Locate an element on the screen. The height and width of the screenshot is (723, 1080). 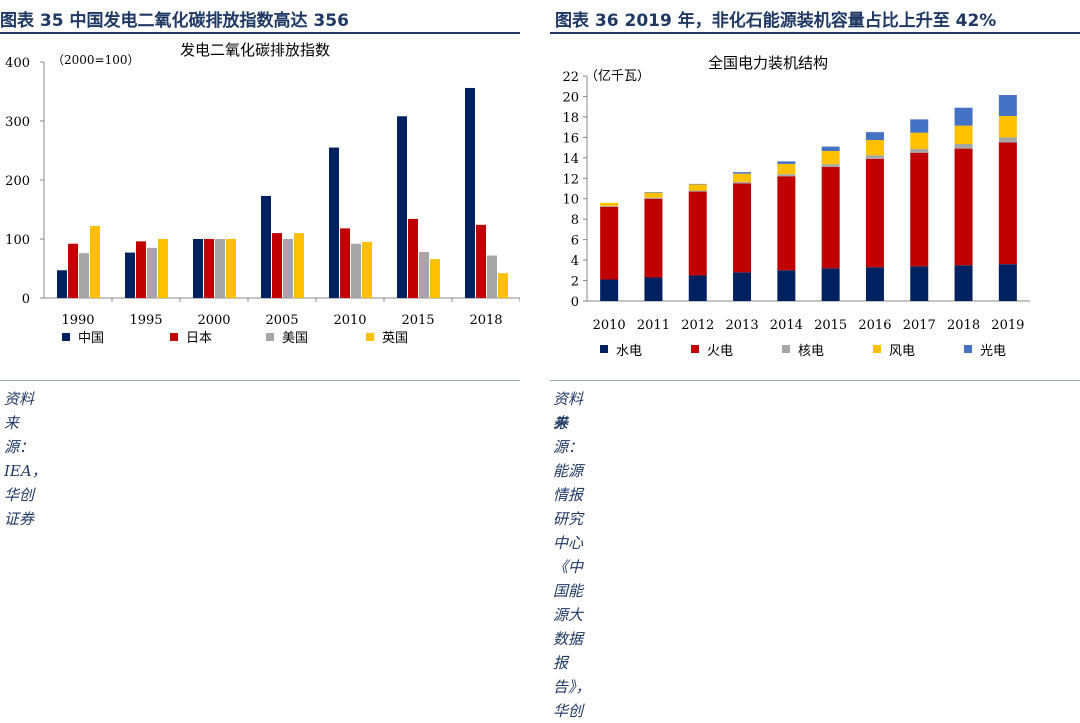
y-tick-label: 18 is located at coordinates (570, 118).